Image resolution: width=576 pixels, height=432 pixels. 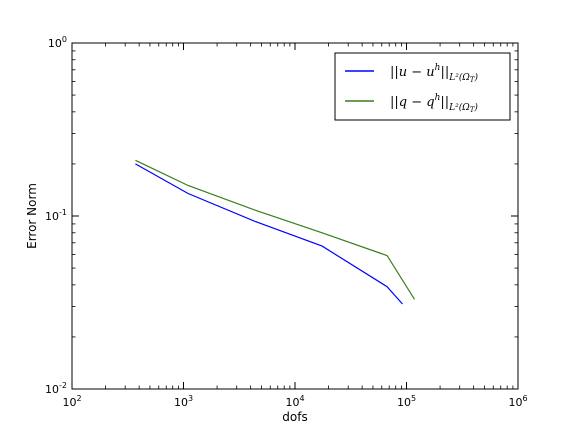 I want to click on x-axis-title: dofs, so click(x=294, y=417).